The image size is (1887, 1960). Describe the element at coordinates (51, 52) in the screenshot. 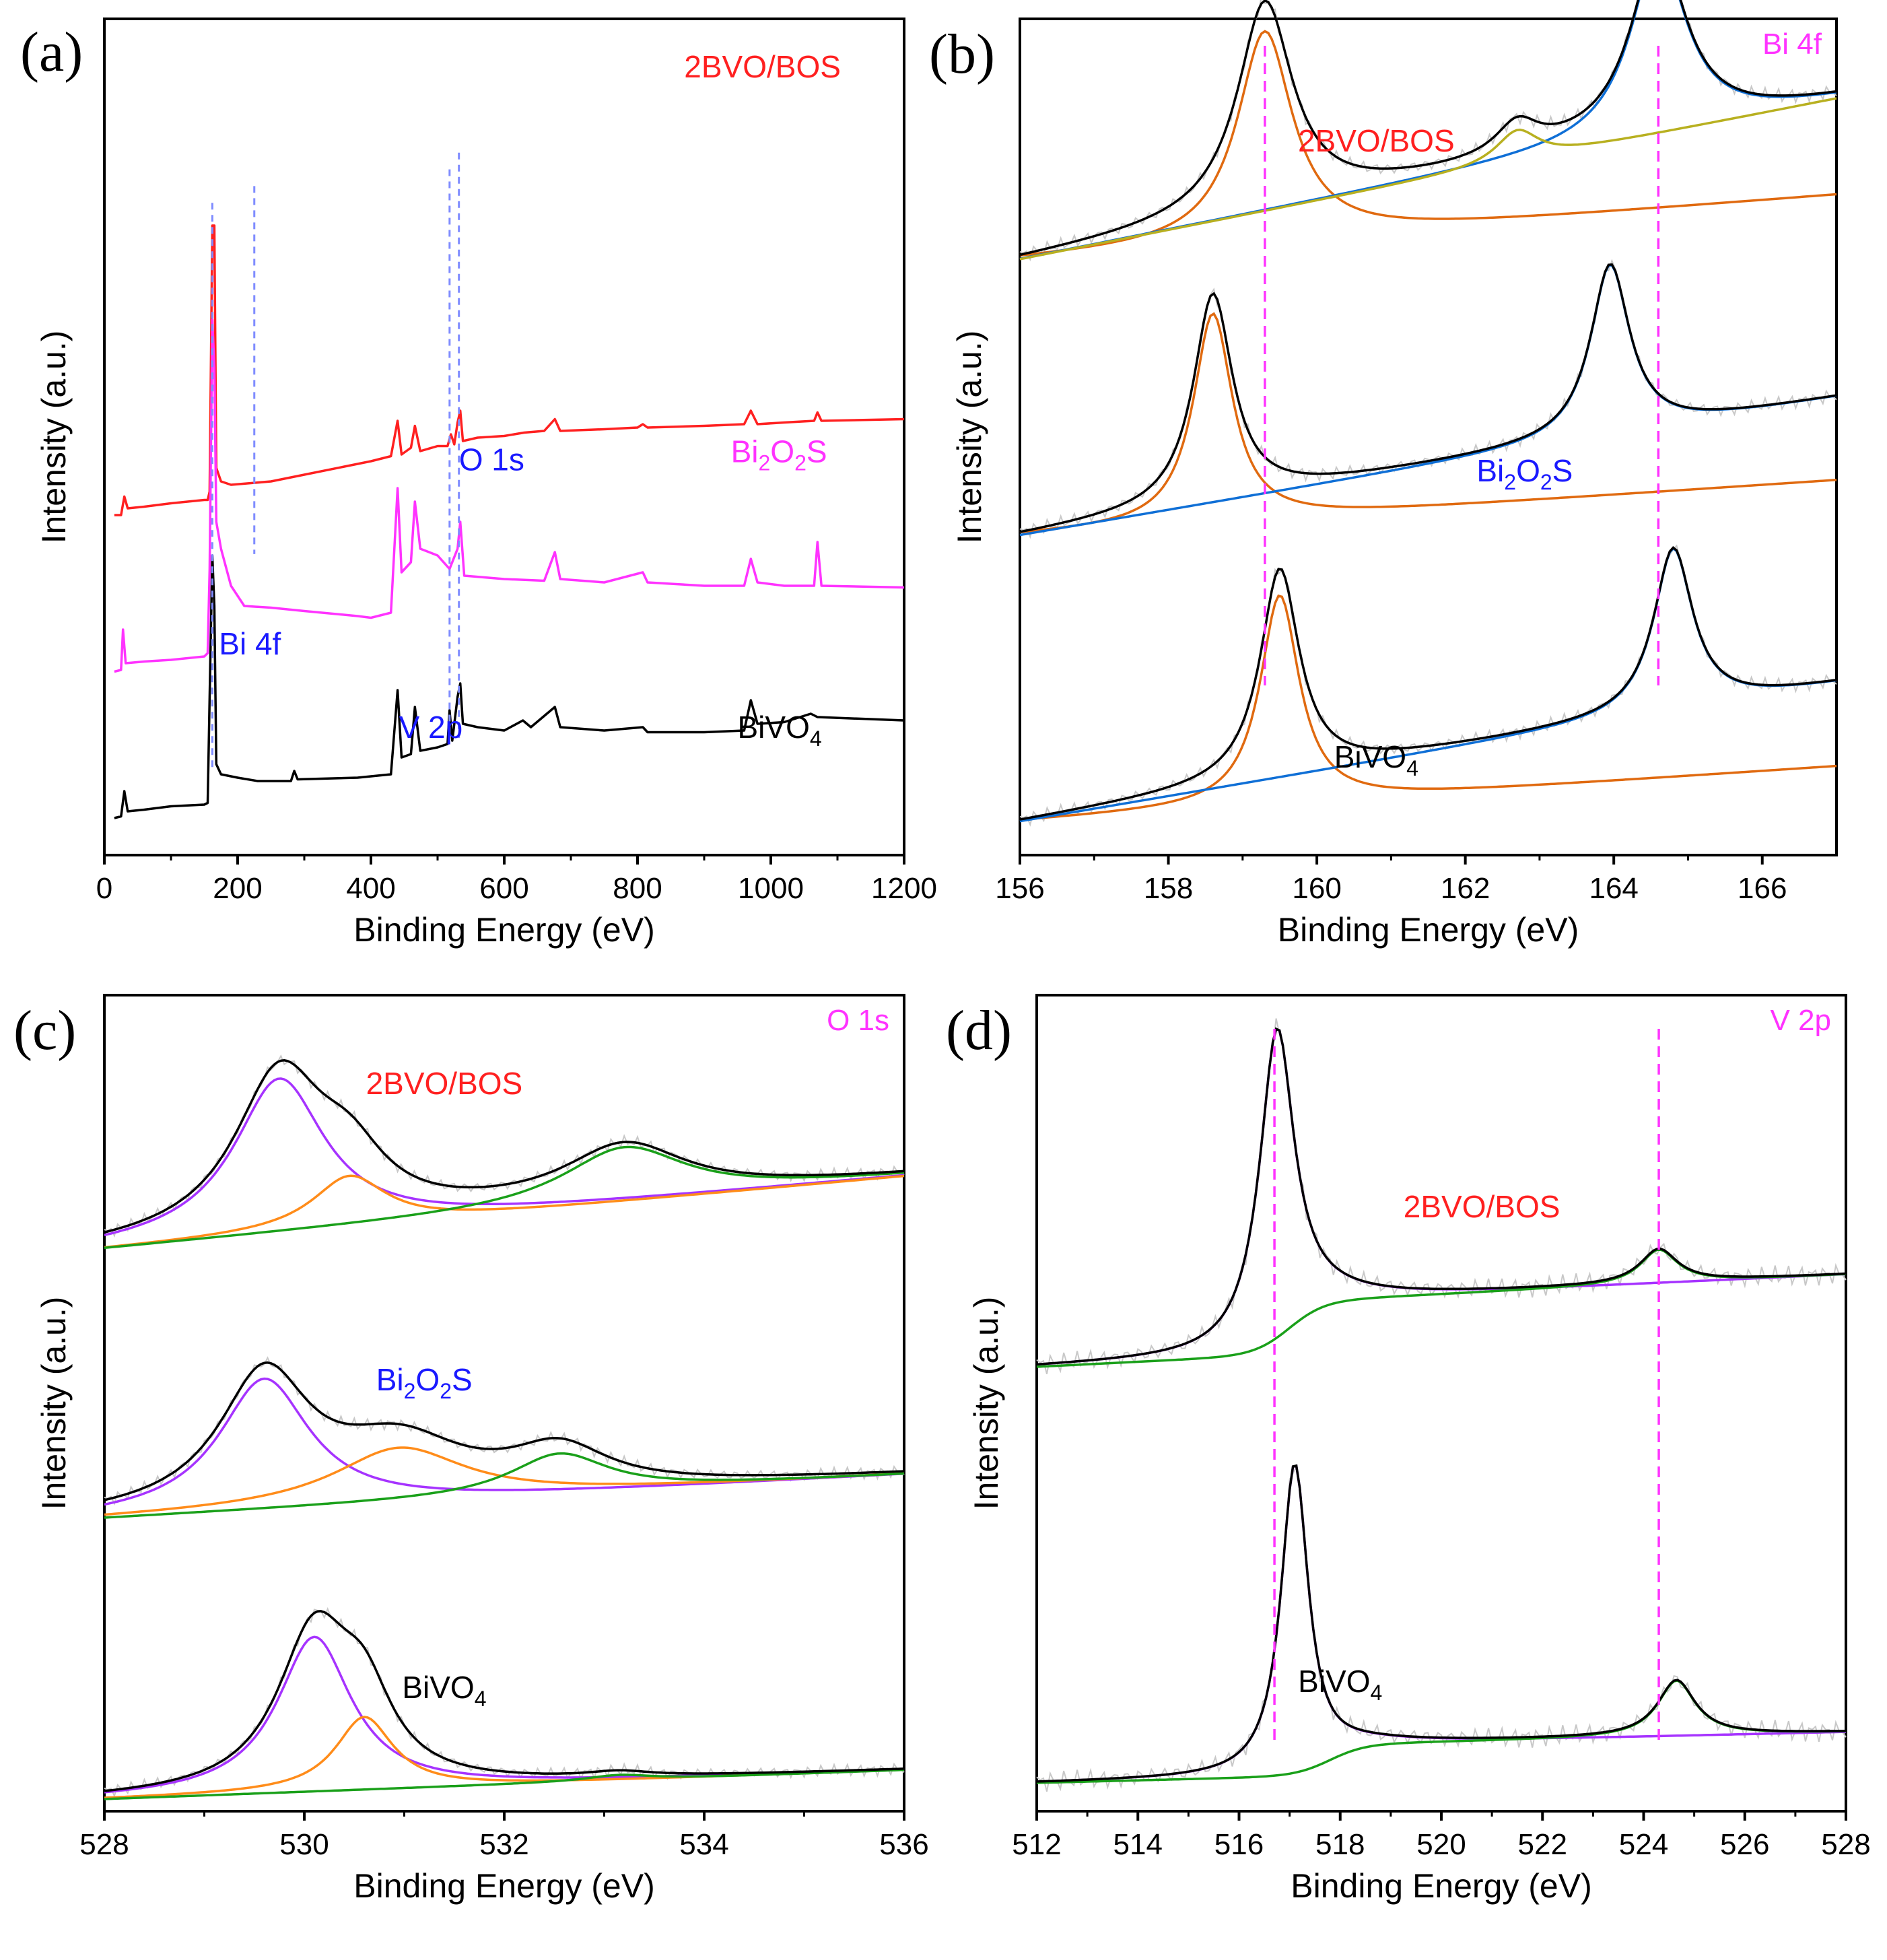

I see `panel-a-letter: (a)` at that location.